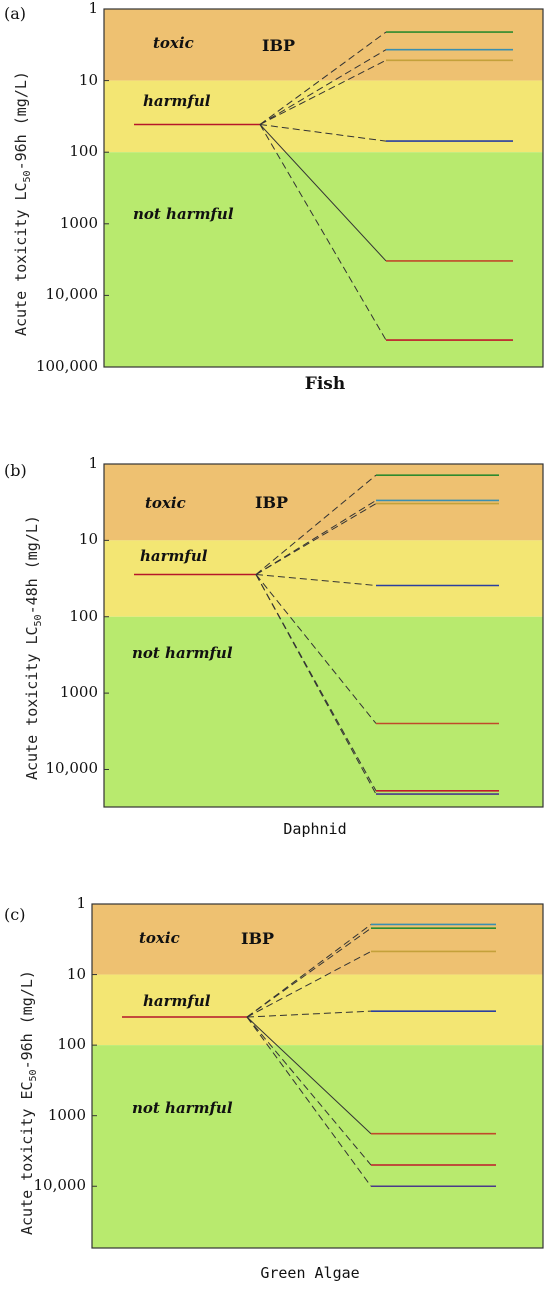 The width and height of the screenshot is (550, 1291). What do you see at coordinates (15, 914) in the screenshot?
I see `panel-label: (c)` at bounding box center [15, 914].